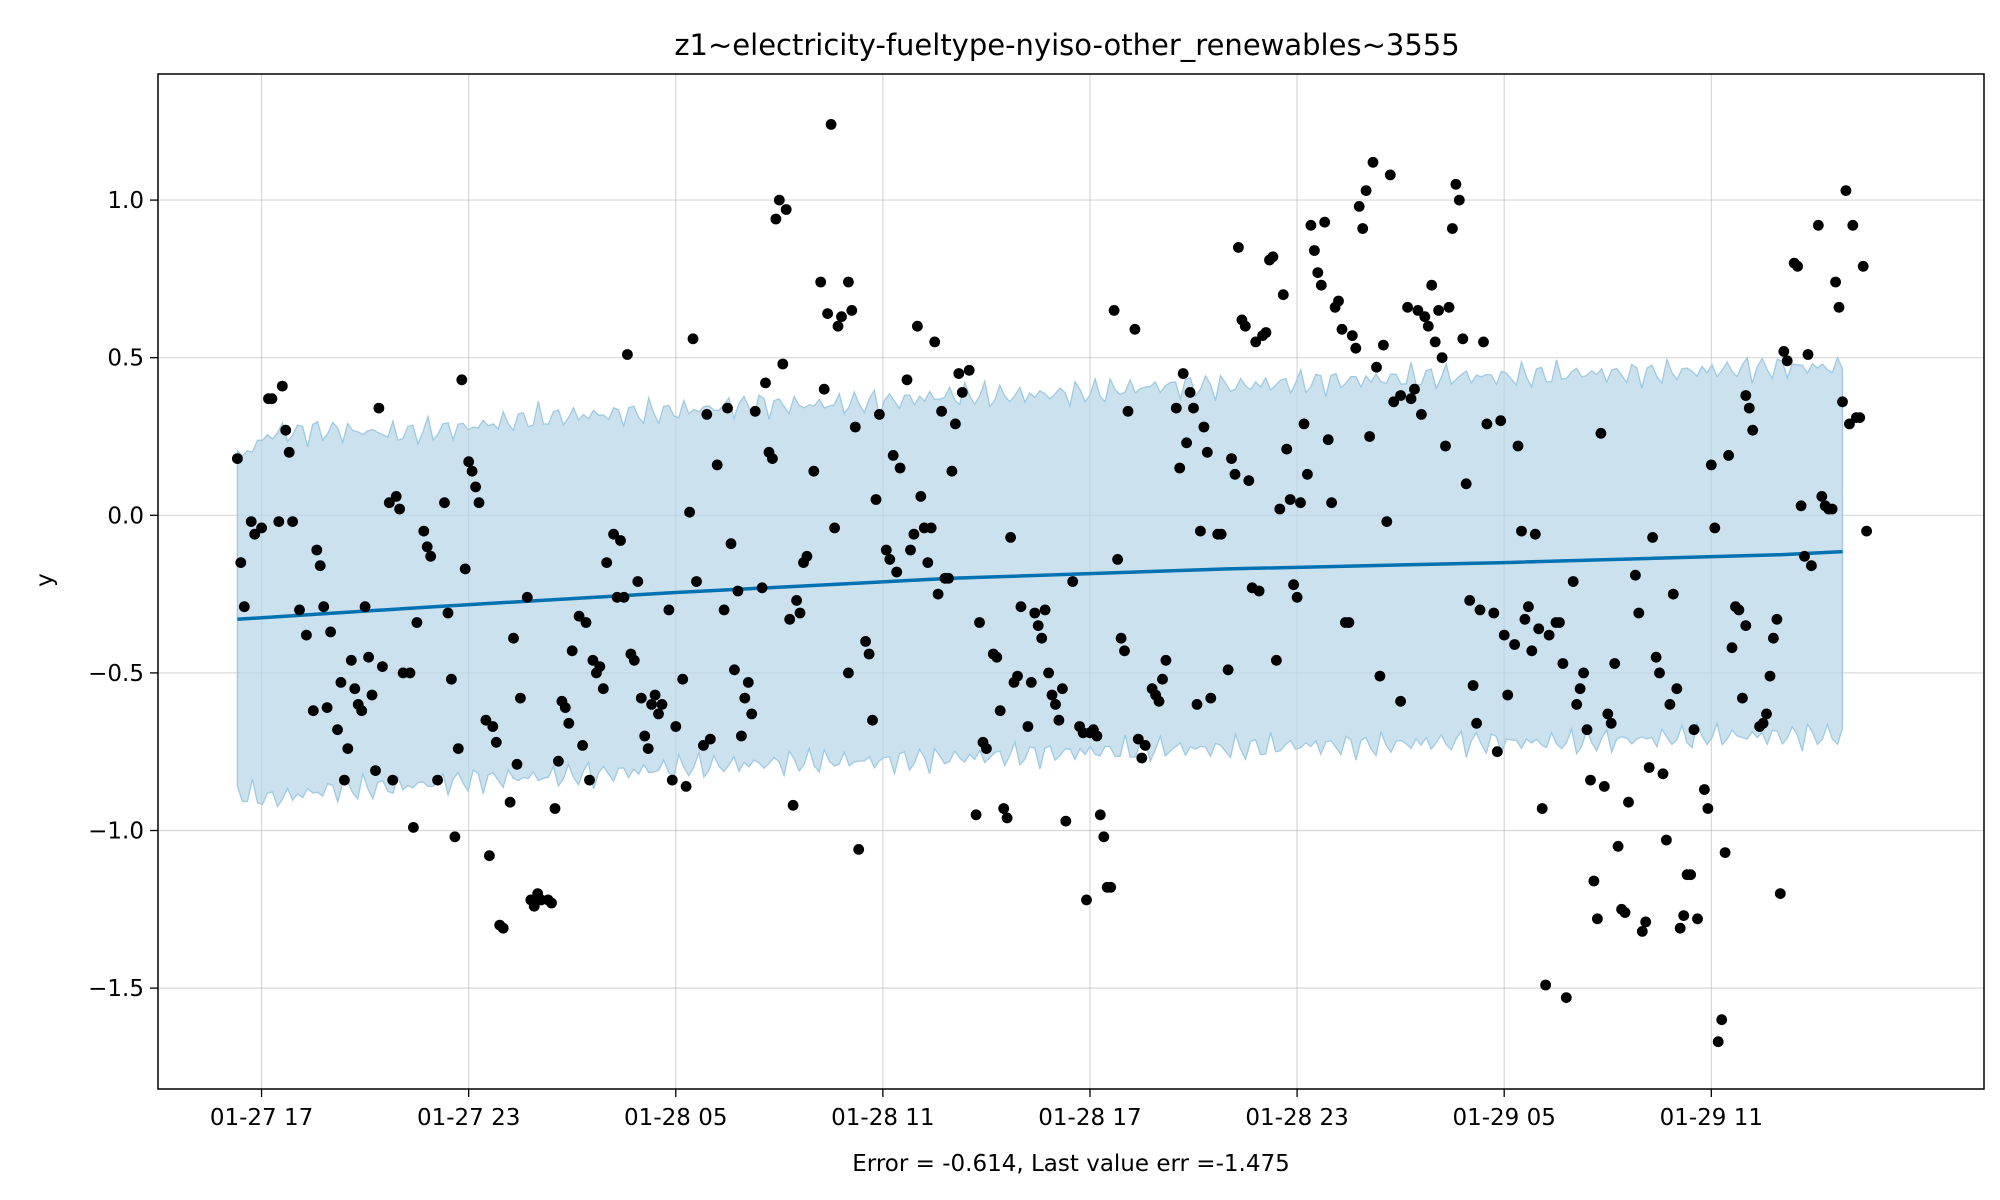 The width and height of the screenshot is (2000, 1200). I want to click on y-axis: −1.5 −1.0 −0.5 0.0 0.5 1.0, so click(123, 595).